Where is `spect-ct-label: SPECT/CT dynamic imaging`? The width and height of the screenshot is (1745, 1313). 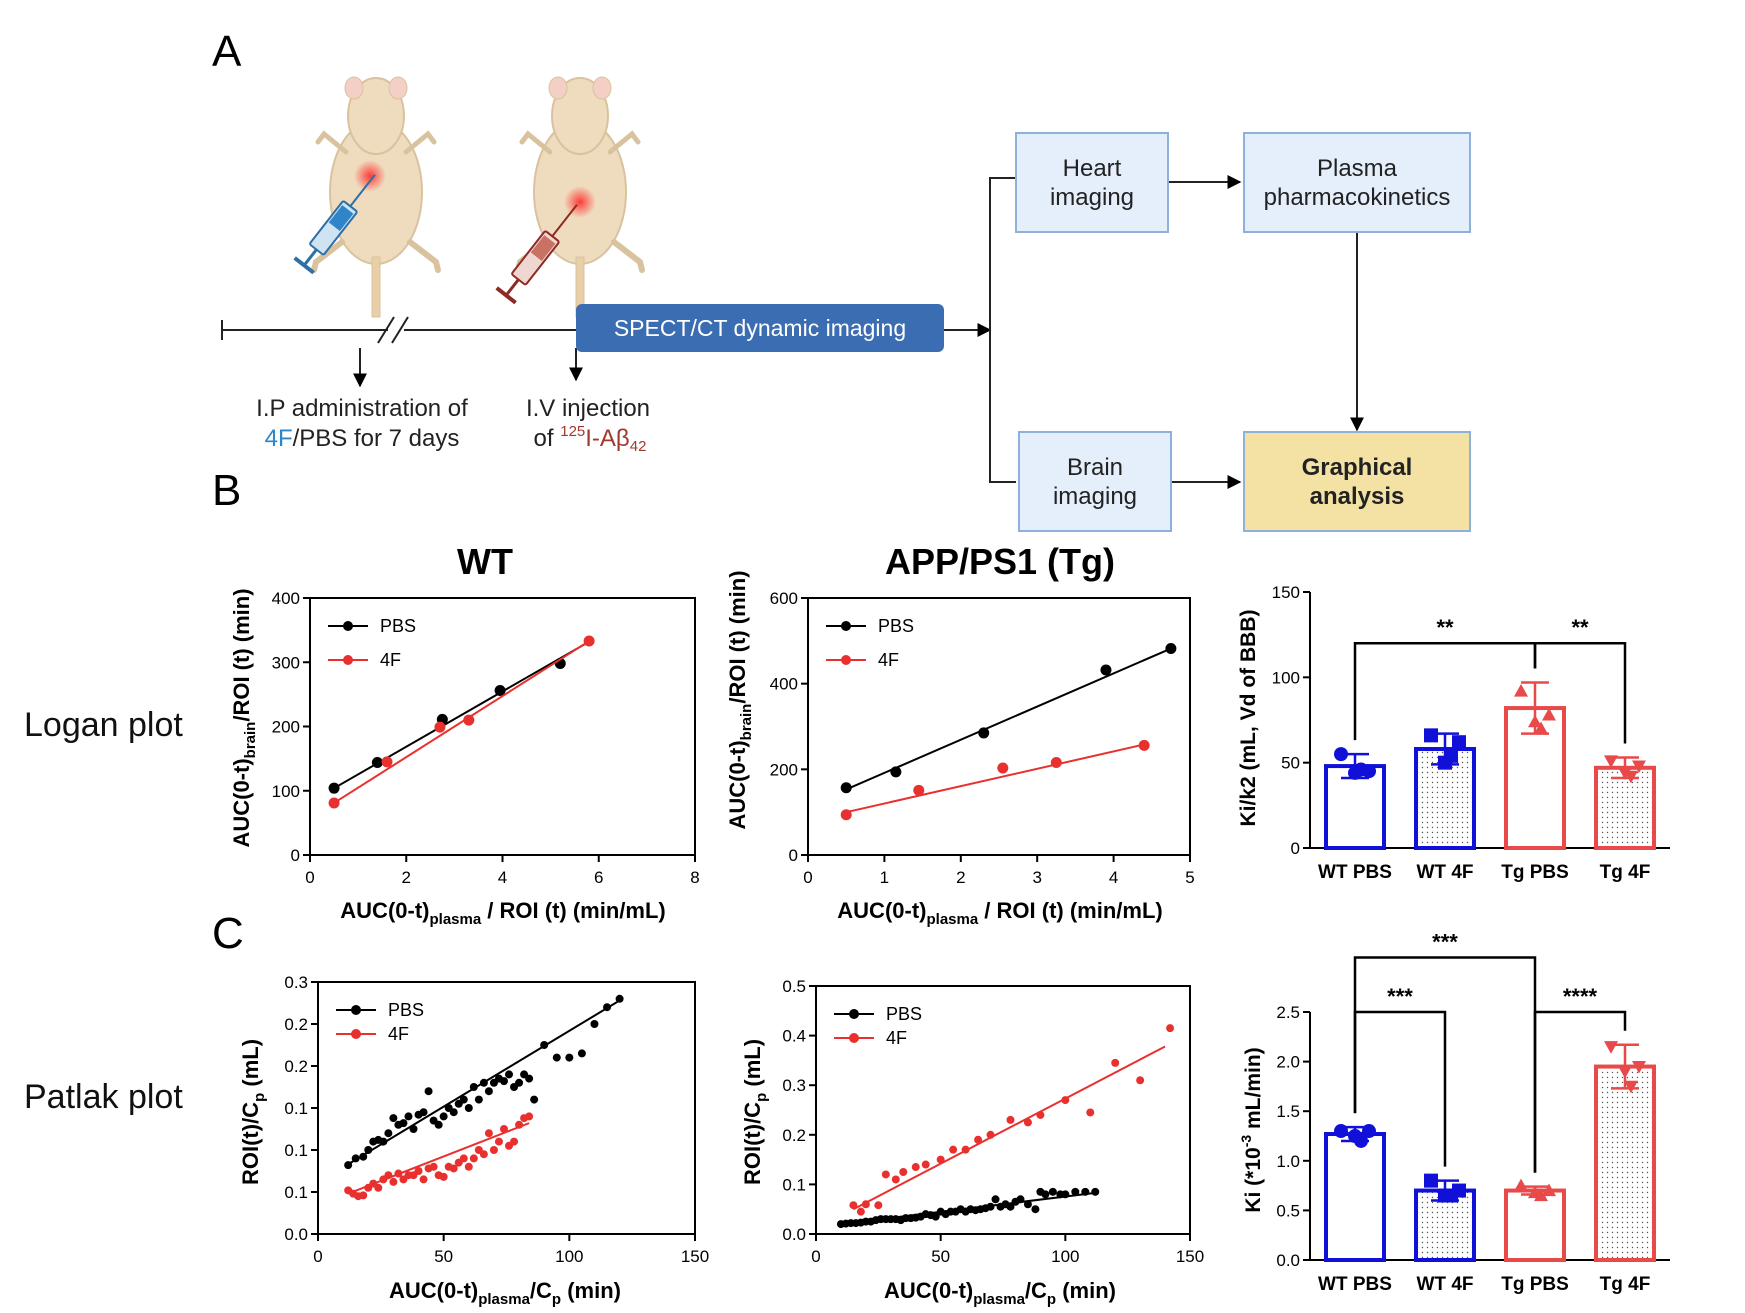
spect-ct-label: SPECT/CT dynamic imaging is located at coordinates (760, 328).